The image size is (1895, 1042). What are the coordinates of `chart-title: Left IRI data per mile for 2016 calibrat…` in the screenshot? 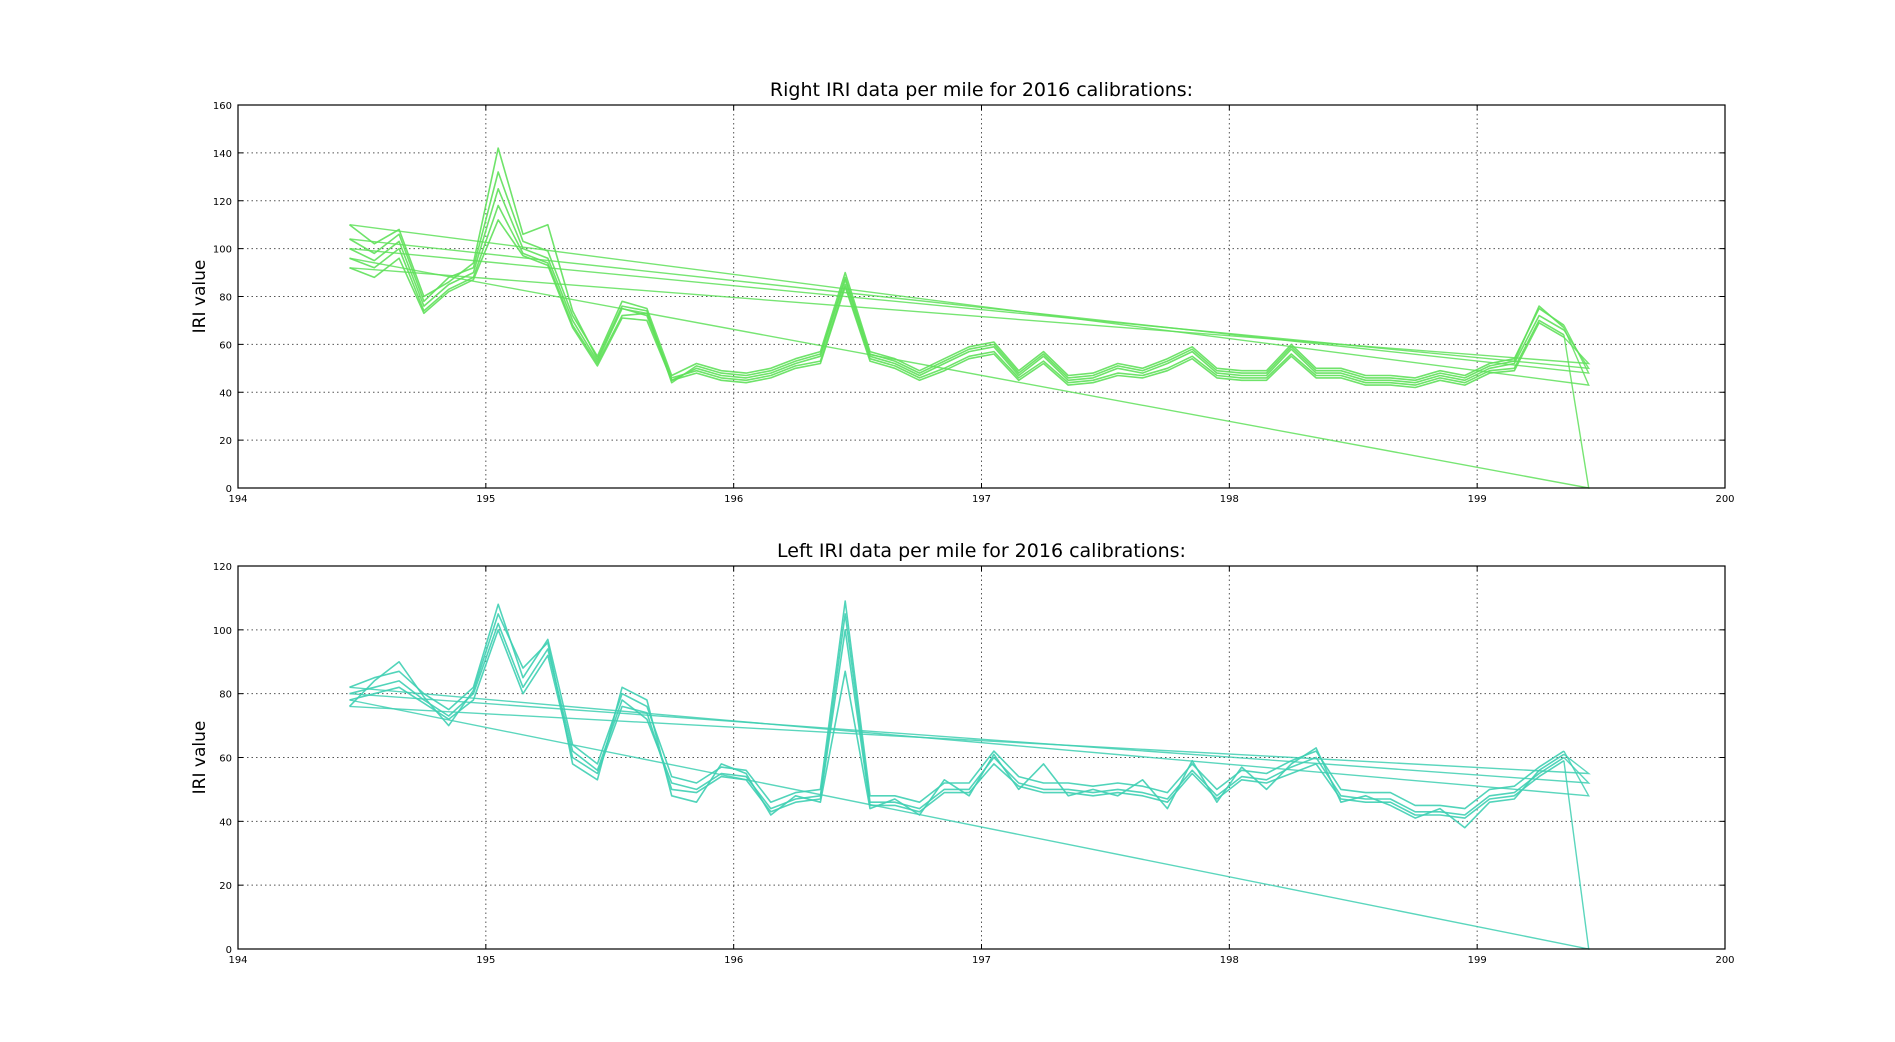 It's located at (981, 551).